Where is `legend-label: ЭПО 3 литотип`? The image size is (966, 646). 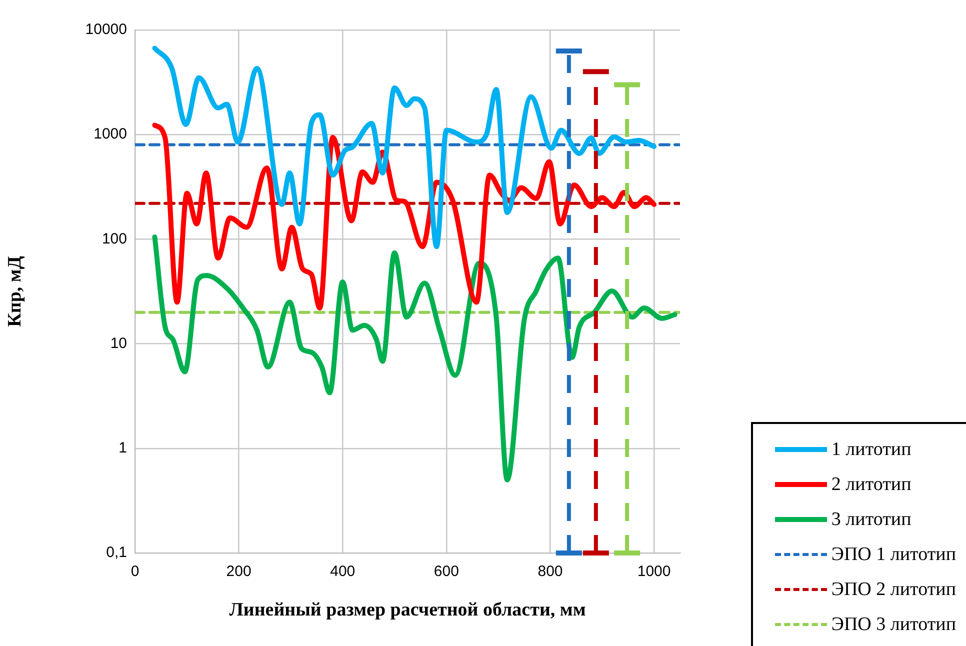
legend-label: ЭПО 3 литотип is located at coordinates (893, 625).